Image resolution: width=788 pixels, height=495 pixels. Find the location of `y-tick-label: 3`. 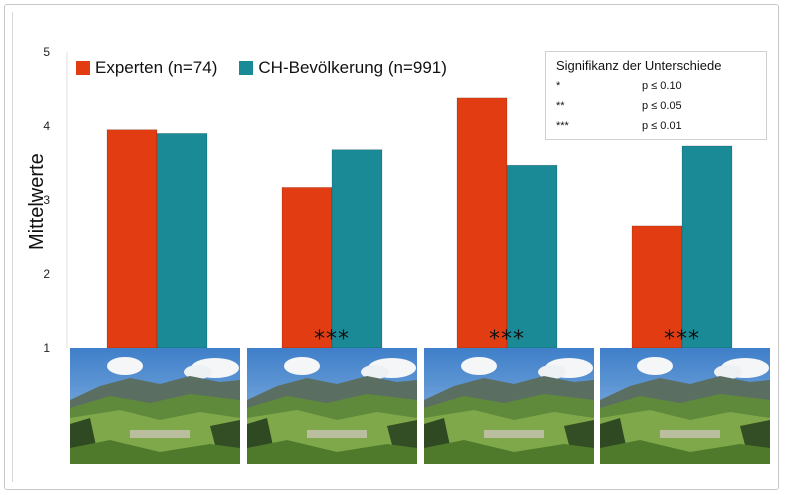

y-tick-label: 3 is located at coordinates (46, 200).